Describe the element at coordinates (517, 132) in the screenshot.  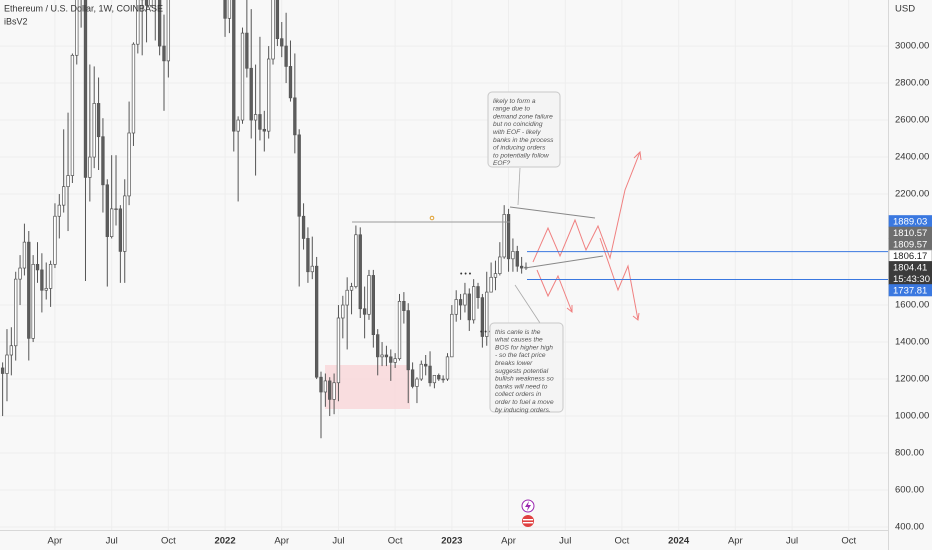
I see `note-line: with EOF - likely` at that location.